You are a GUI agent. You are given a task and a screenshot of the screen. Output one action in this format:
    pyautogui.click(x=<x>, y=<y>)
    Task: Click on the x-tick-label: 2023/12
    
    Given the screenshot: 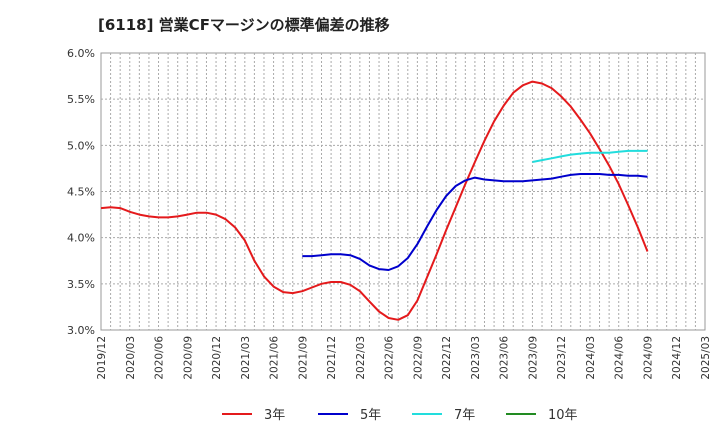 What is the action you would take?
    pyautogui.click(x=562, y=358)
    